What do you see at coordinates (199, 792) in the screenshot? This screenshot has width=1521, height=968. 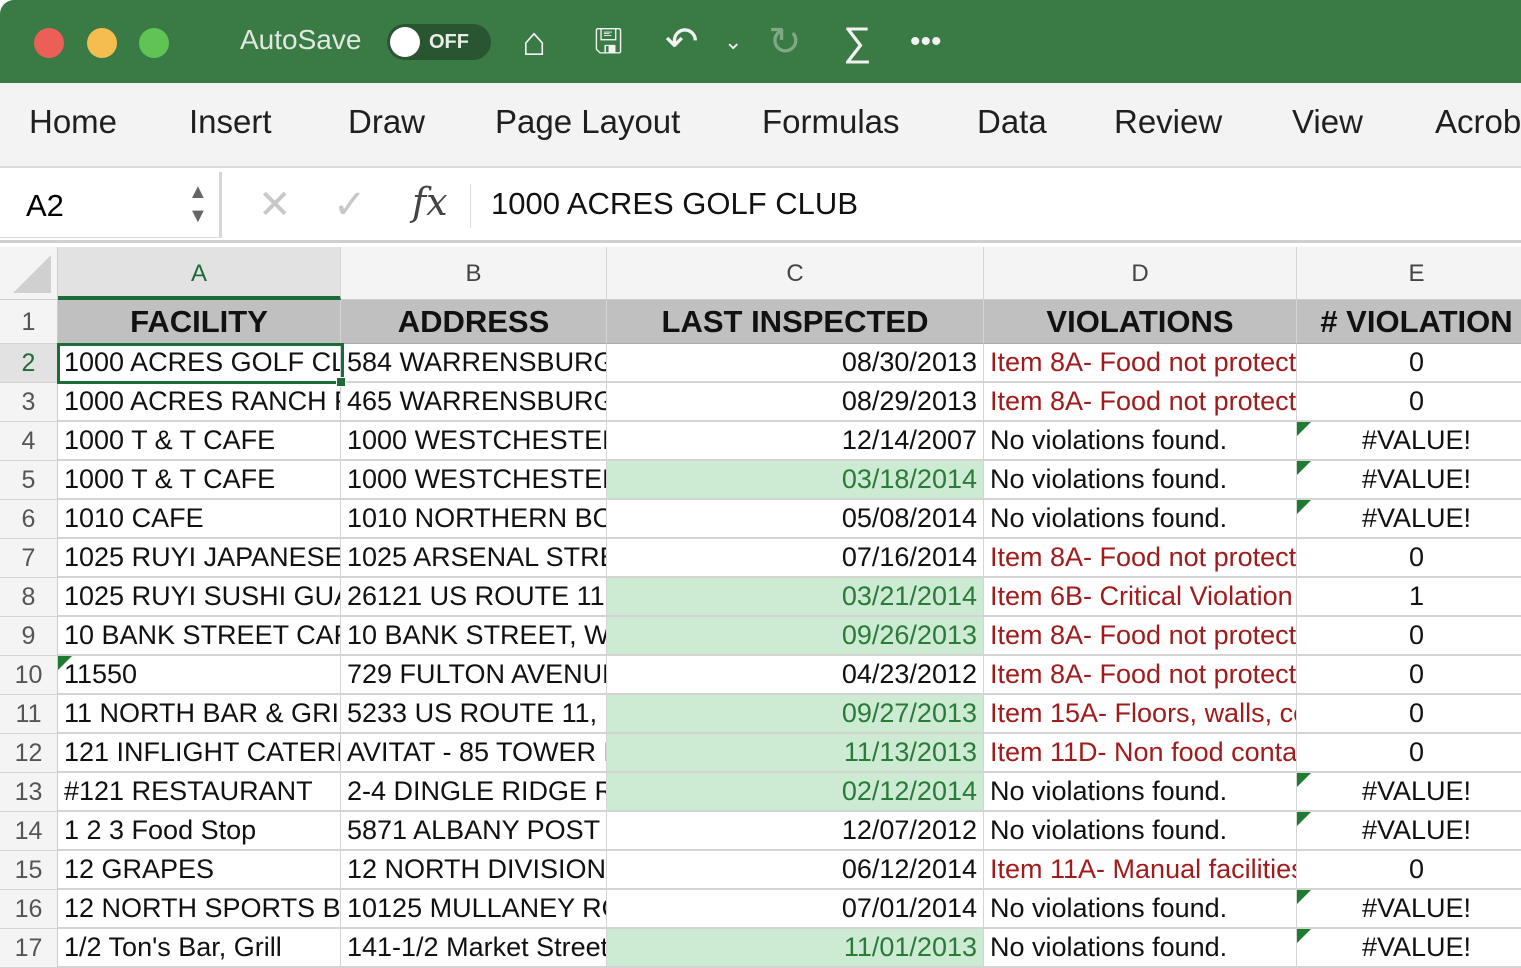 I see `facility-cell: #121 RESTAURANT` at bounding box center [199, 792].